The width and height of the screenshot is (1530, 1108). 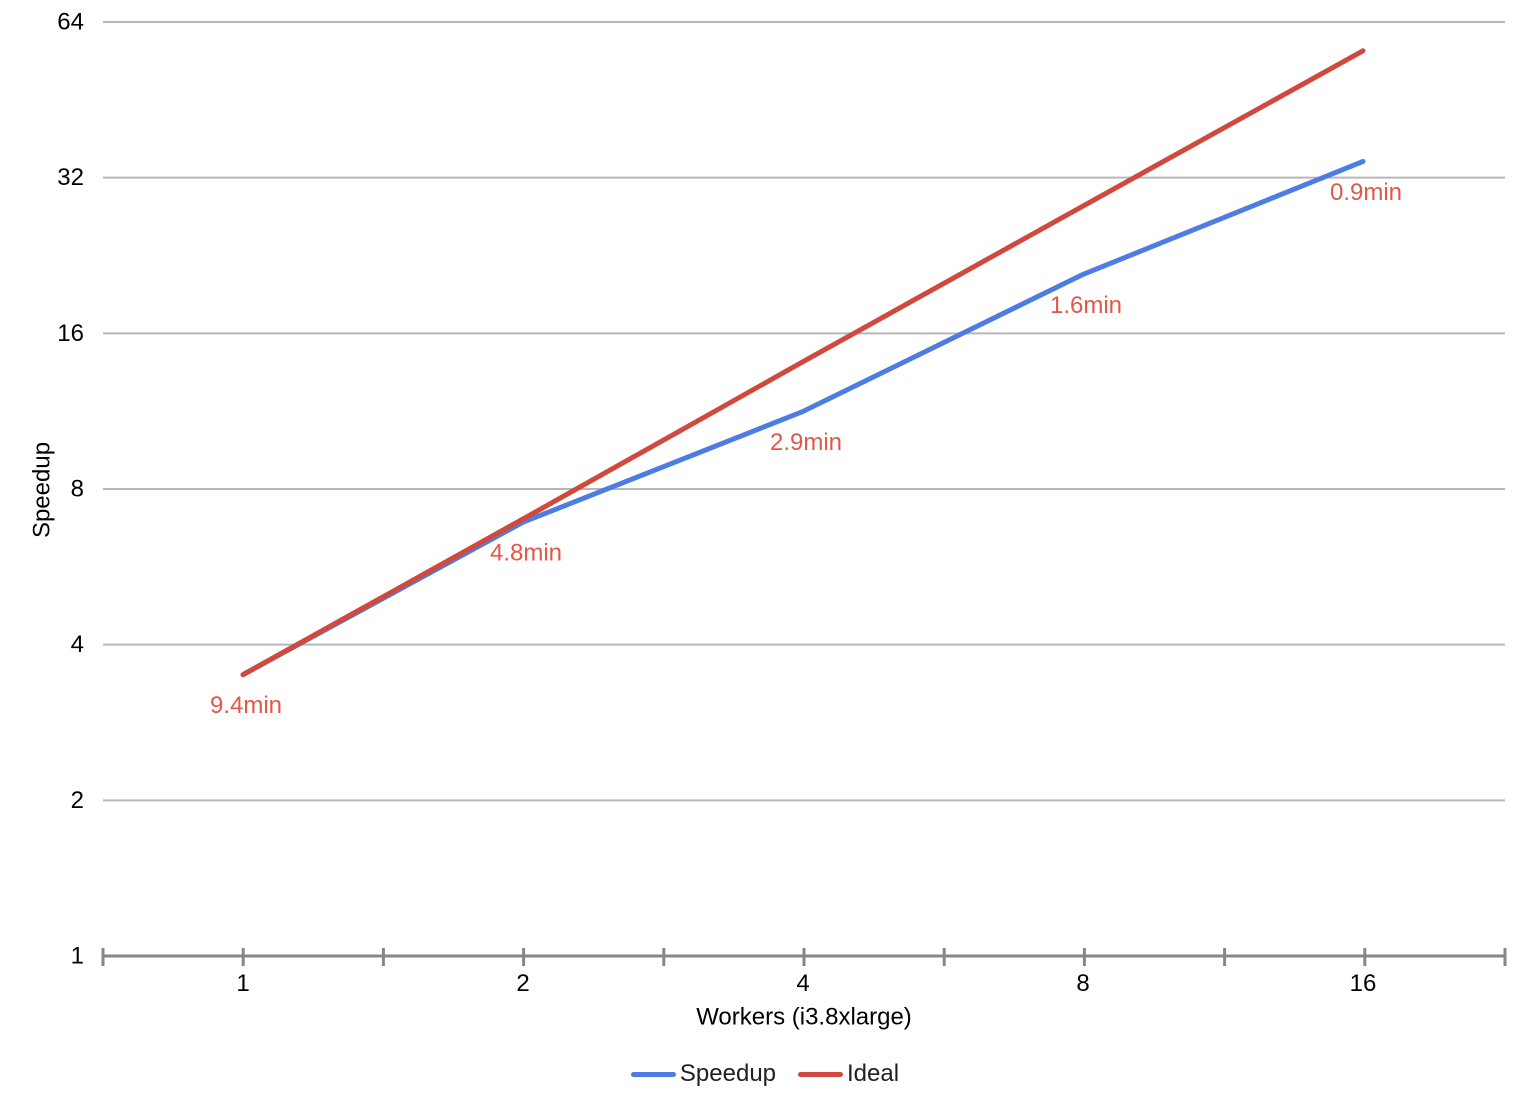 What do you see at coordinates (77, 644) in the screenshot?
I see `y-tick-label: 4` at bounding box center [77, 644].